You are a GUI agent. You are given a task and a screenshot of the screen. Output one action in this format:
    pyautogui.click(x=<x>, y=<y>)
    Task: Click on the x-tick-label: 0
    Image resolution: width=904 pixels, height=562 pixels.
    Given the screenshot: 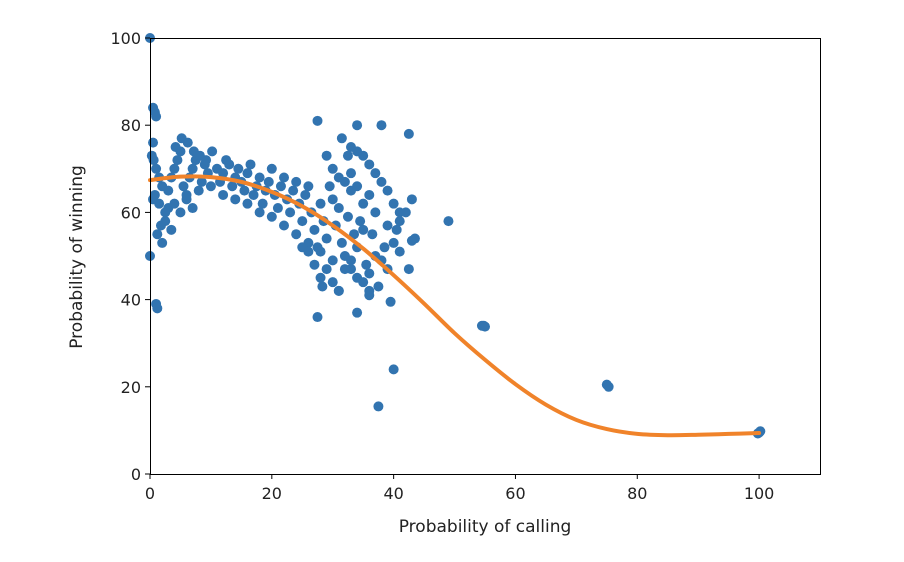 What is the action you would take?
    pyautogui.click(x=150, y=493)
    